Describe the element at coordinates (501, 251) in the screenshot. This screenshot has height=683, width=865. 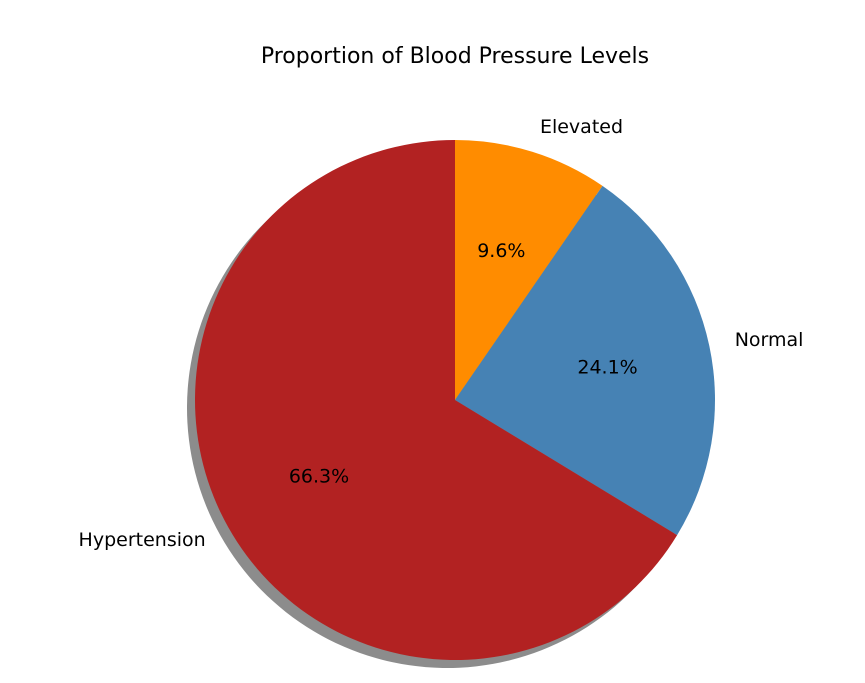
I see `slice-pct-elevated: 9.6%` at that location.